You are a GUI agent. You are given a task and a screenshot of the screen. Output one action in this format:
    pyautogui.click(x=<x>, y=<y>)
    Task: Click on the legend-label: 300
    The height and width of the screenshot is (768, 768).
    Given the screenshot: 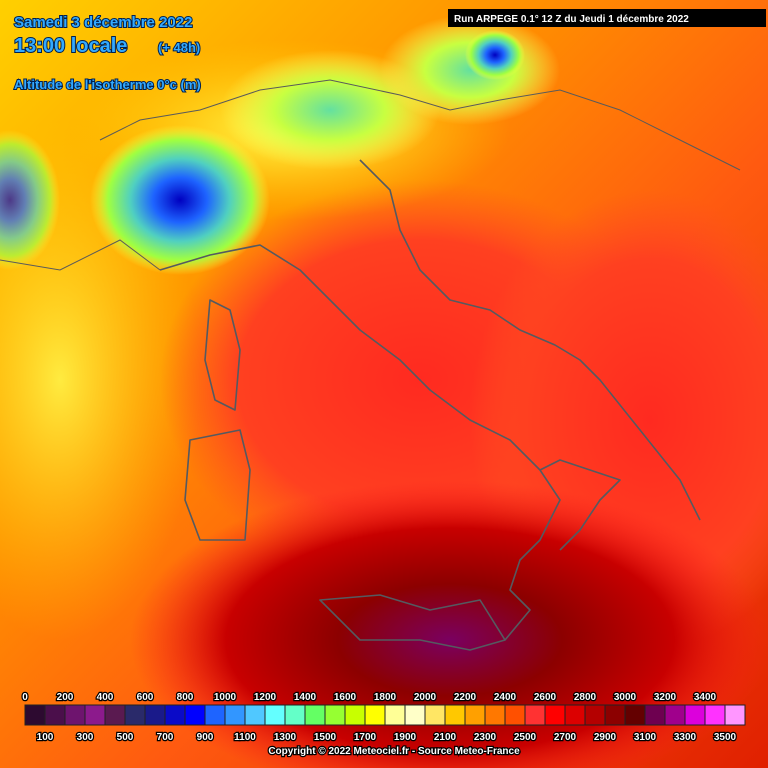 What is the action you would take?
    pyautogui.click(x=85, y=737)
    